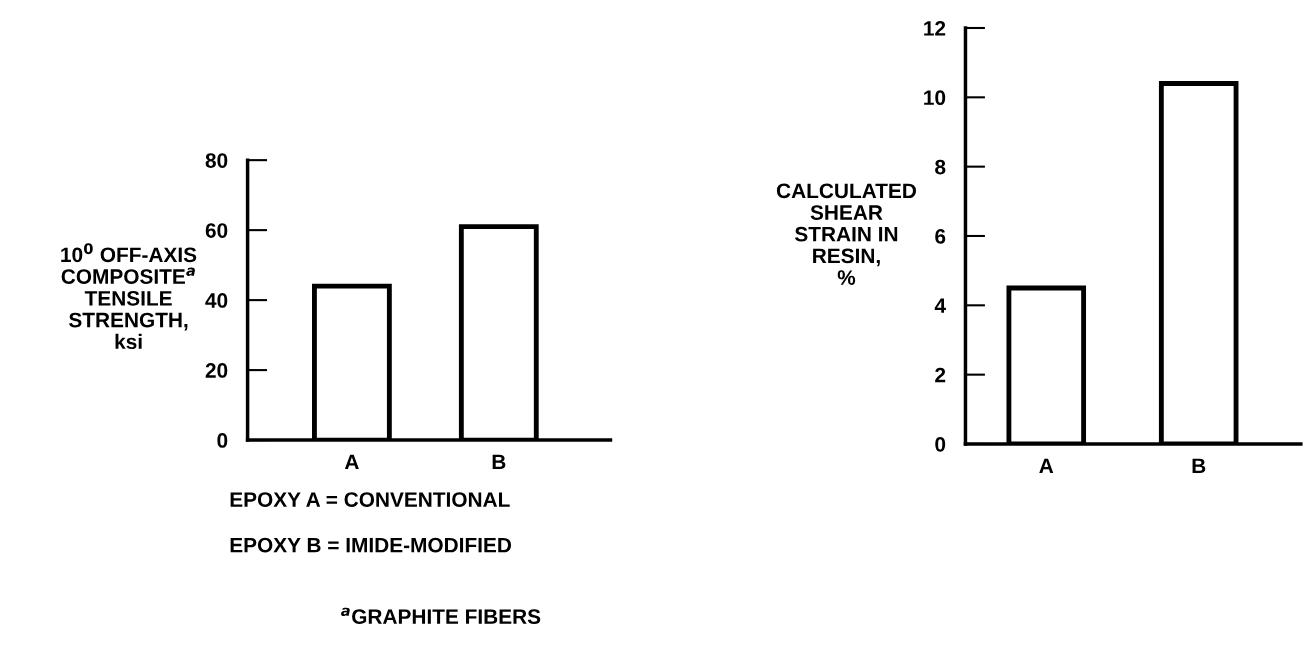  What do you see at coordinates (371, 545) in the screenshot?
I see `text: EPOXY B = IMIDE-MODIFIED` at bounding box center [371, 545].